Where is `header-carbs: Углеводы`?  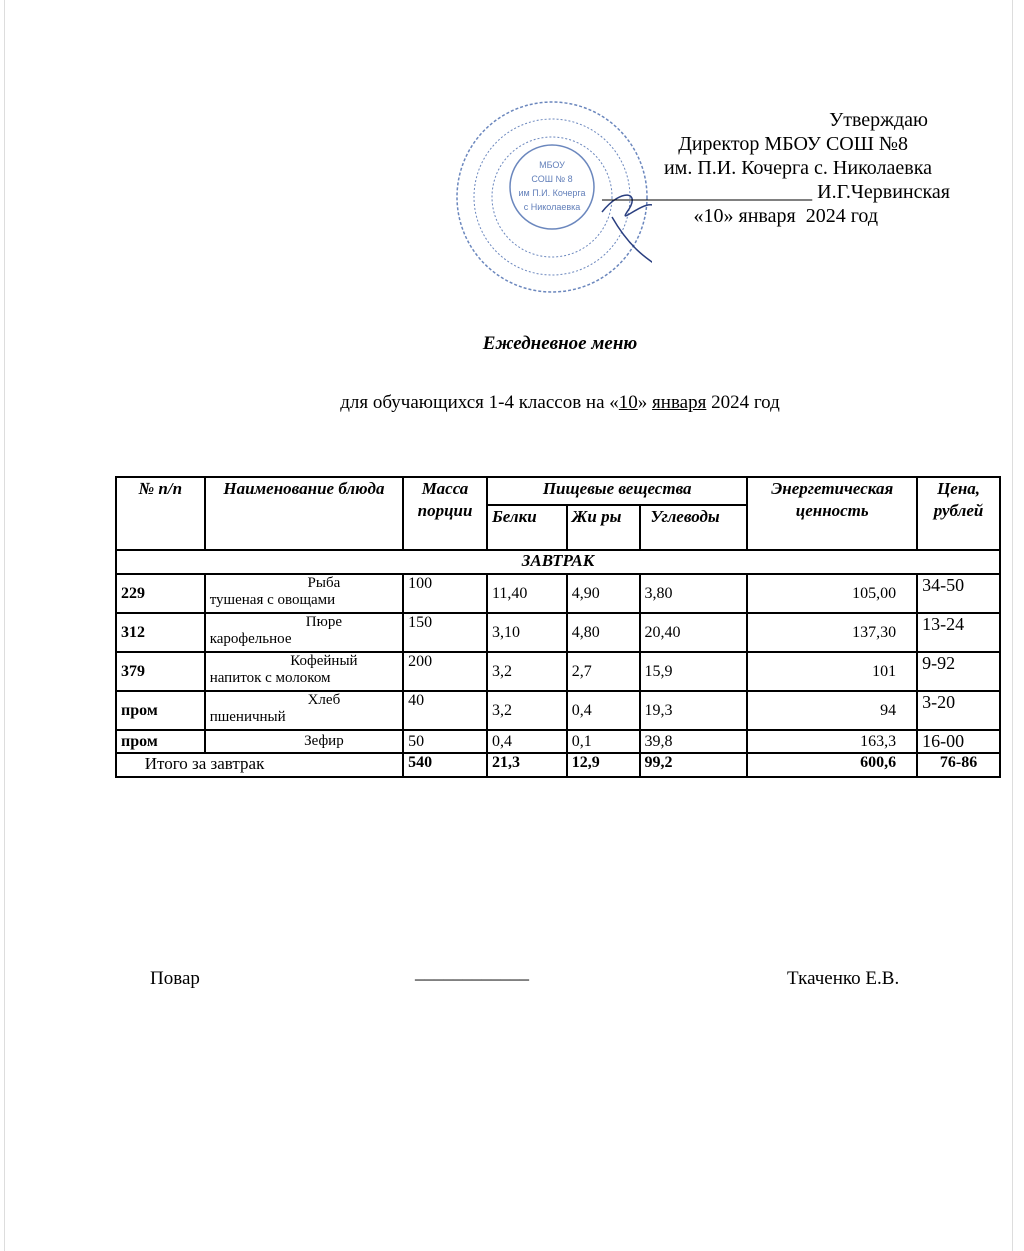 header-carbs: Углеводы is located at coordinates (693, 527).